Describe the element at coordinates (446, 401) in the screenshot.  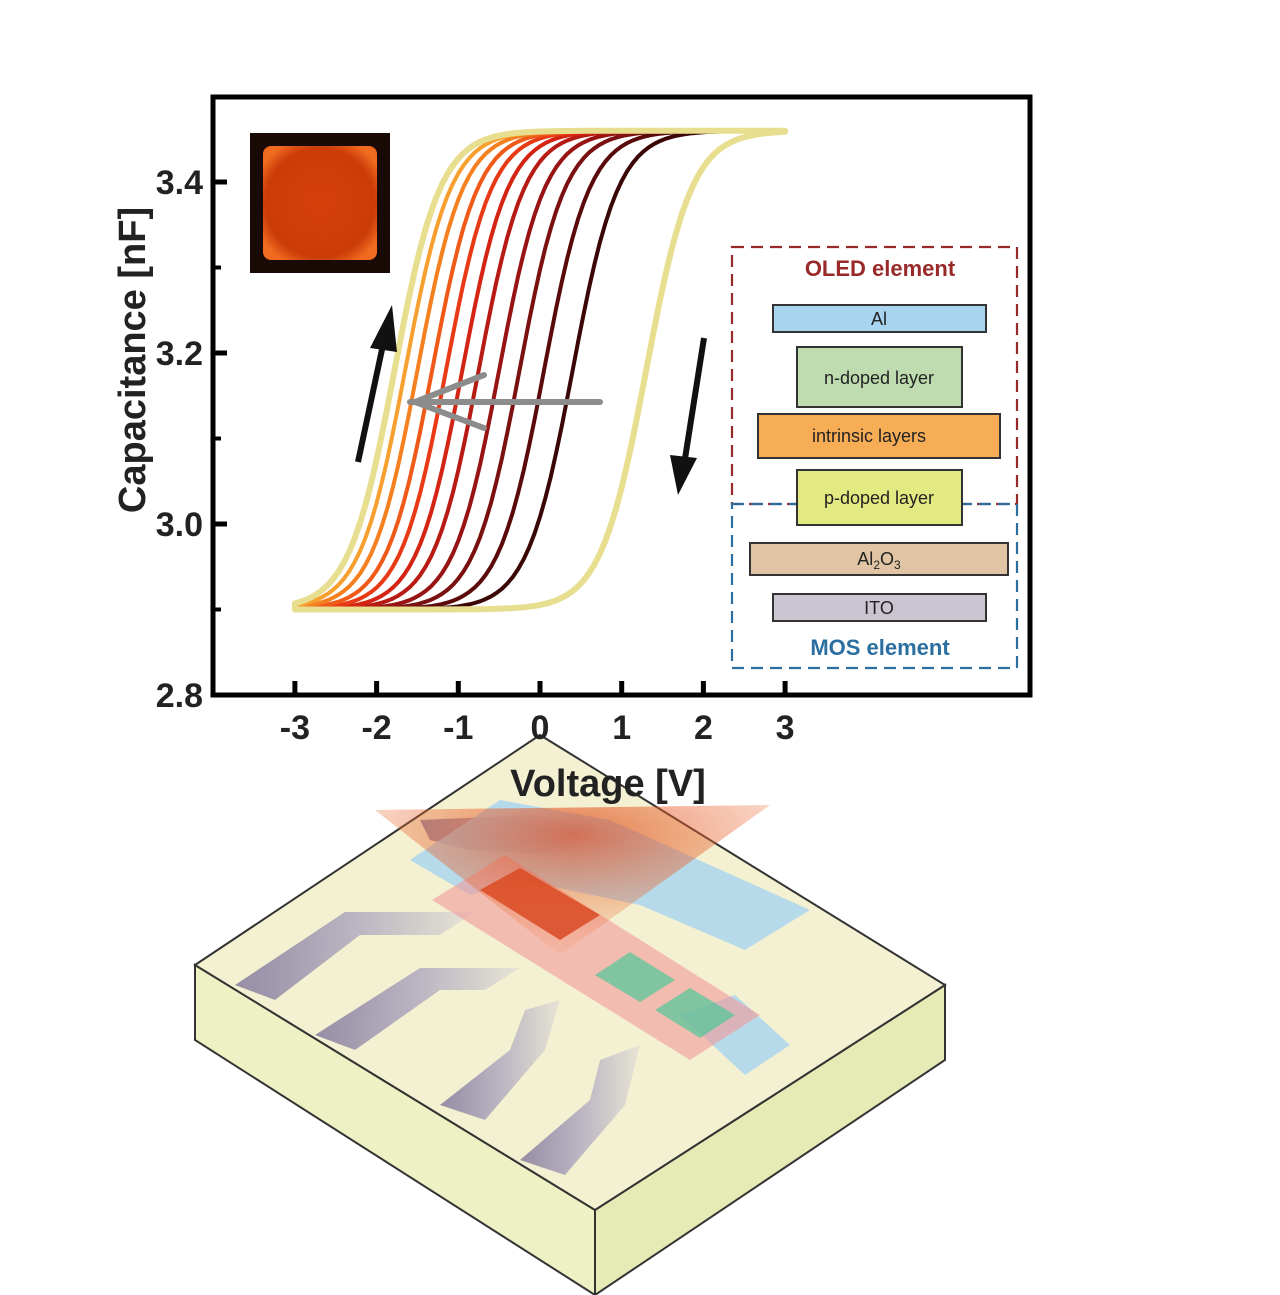
I see `shift-arrow-head-icon` at that location.